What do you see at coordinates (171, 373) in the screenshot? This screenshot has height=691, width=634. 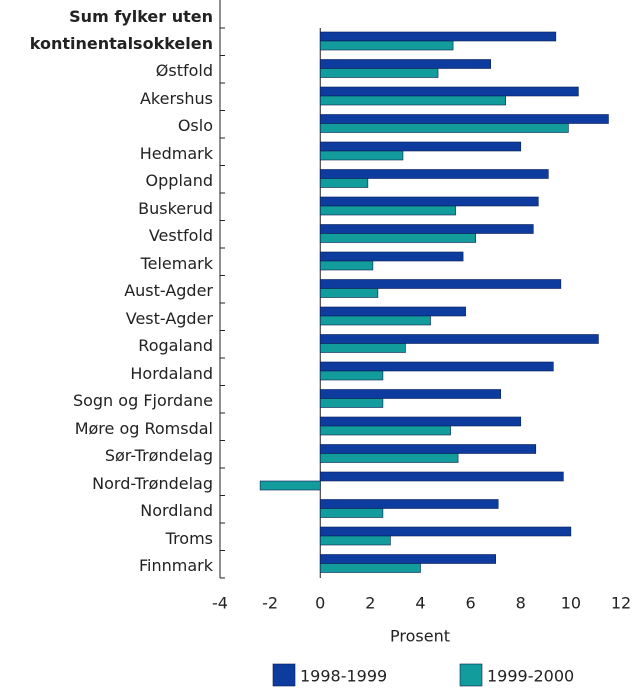 I see `category-label: Hordaland` at bounding box center [171, 373].